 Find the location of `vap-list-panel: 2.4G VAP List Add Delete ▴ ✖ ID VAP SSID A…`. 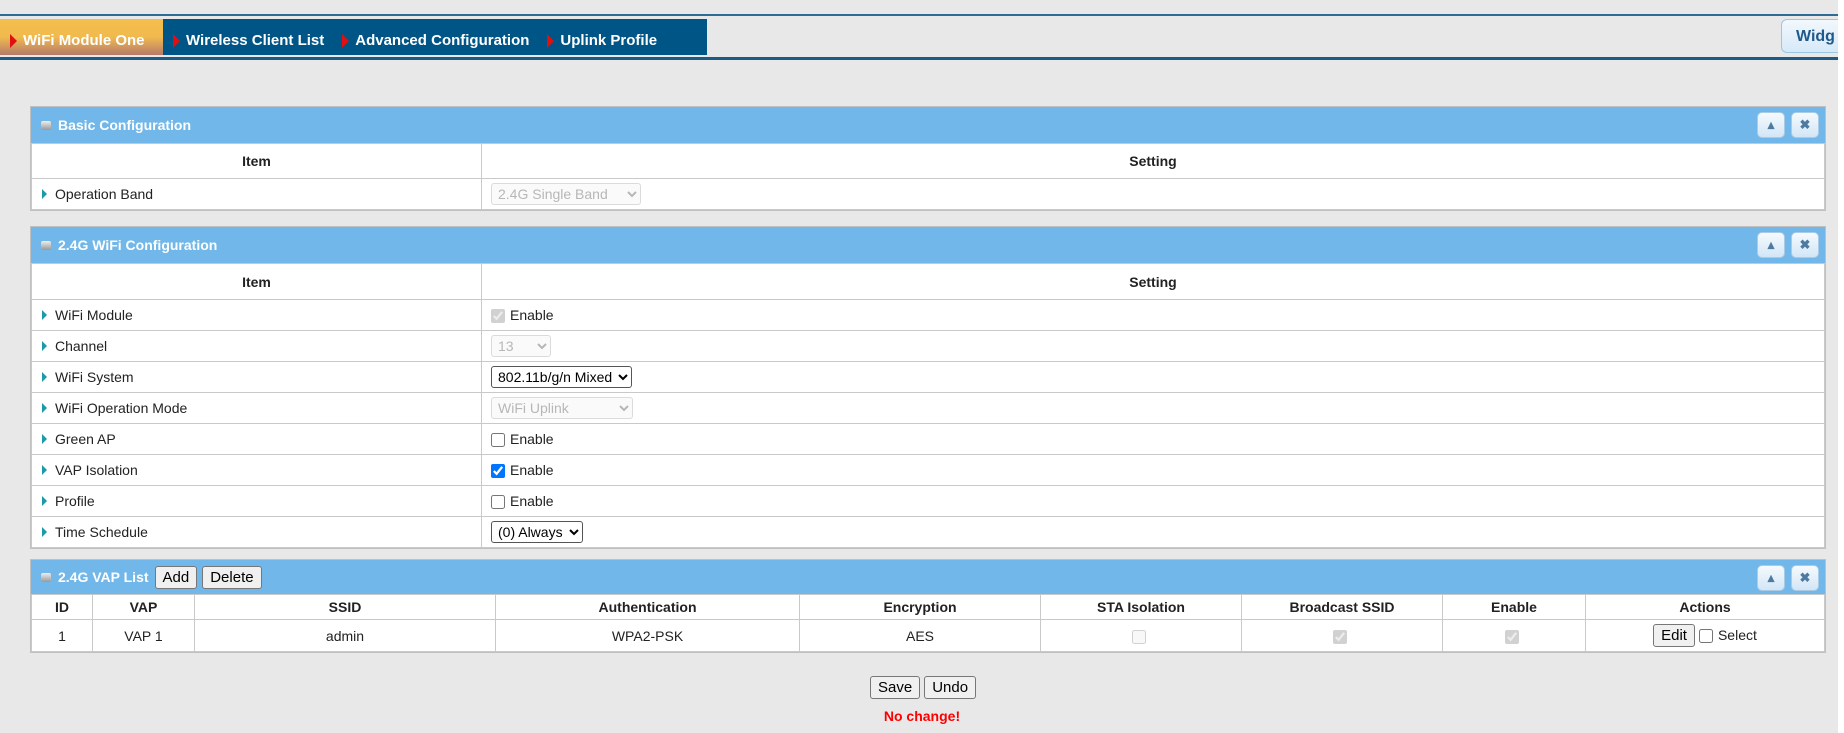

vap-list-panel: 2.4G VAP List Add Delete ▴ ✖ ID VAP SSID A… is located at coordinates (928, 606).